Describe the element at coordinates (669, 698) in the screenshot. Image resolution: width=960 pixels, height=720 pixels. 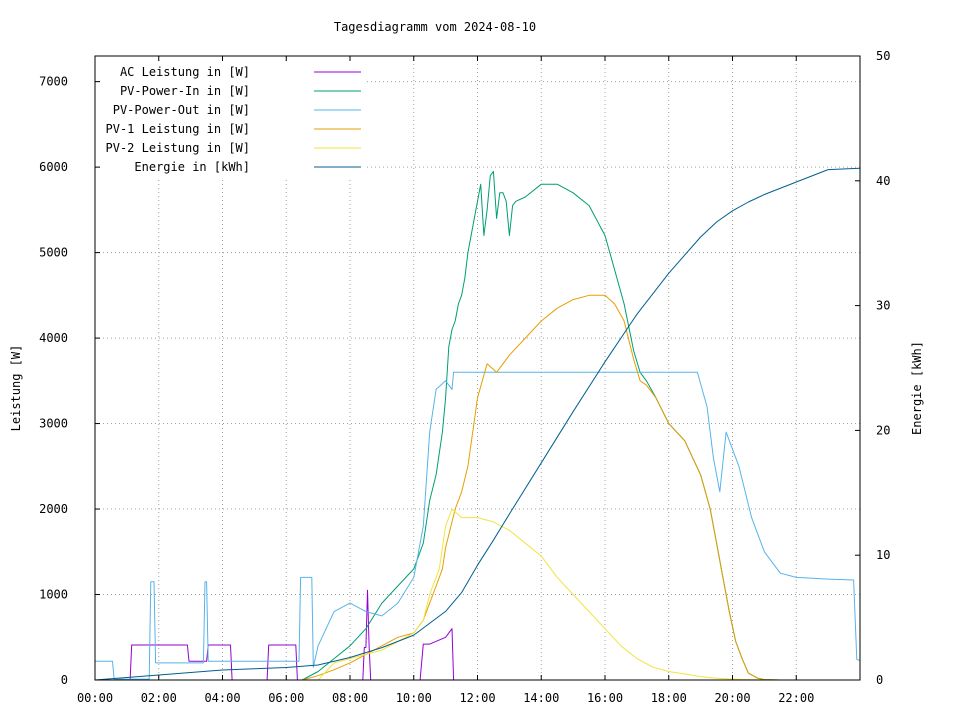
I see `x-tick-label: 18:00` at that location.